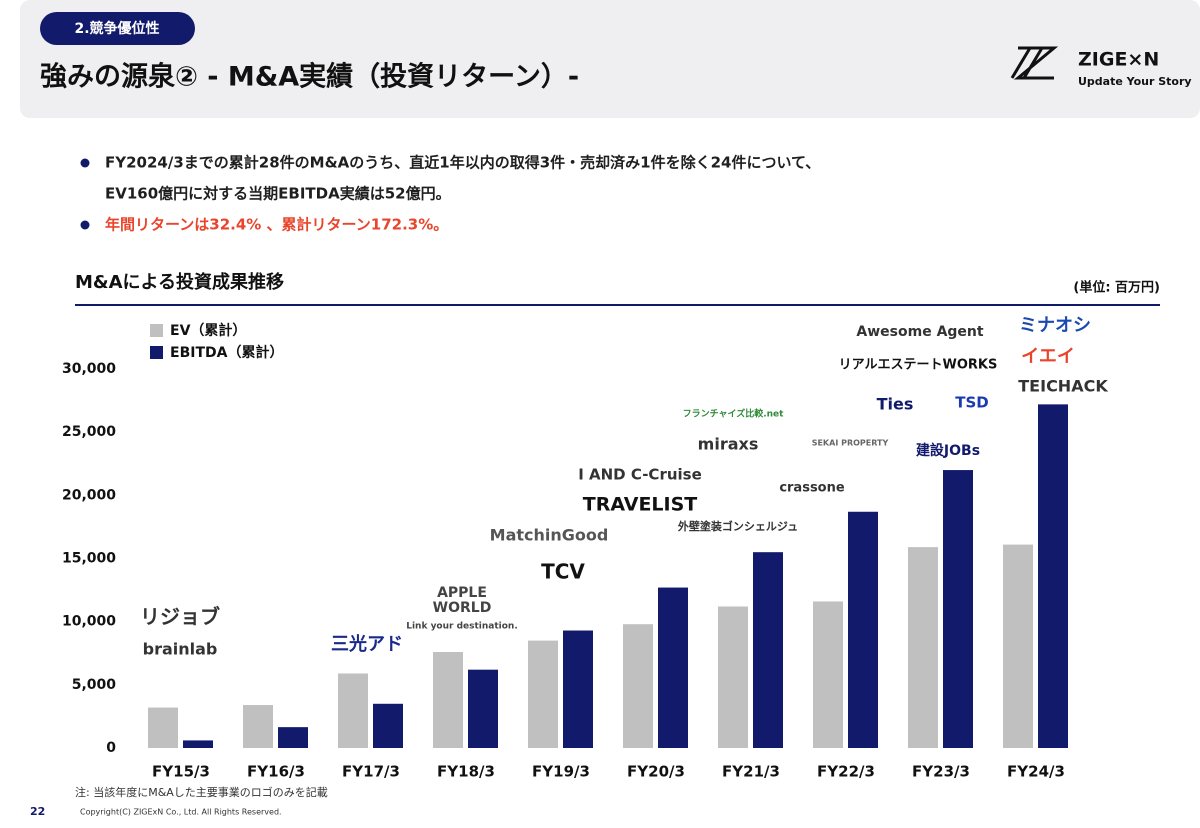 The width and height of the screenshot is (1200, 828). Describe the element at coordinates (948, 450) in the screenshot. I see `acquired-logo: 建設JOBs` at that location.